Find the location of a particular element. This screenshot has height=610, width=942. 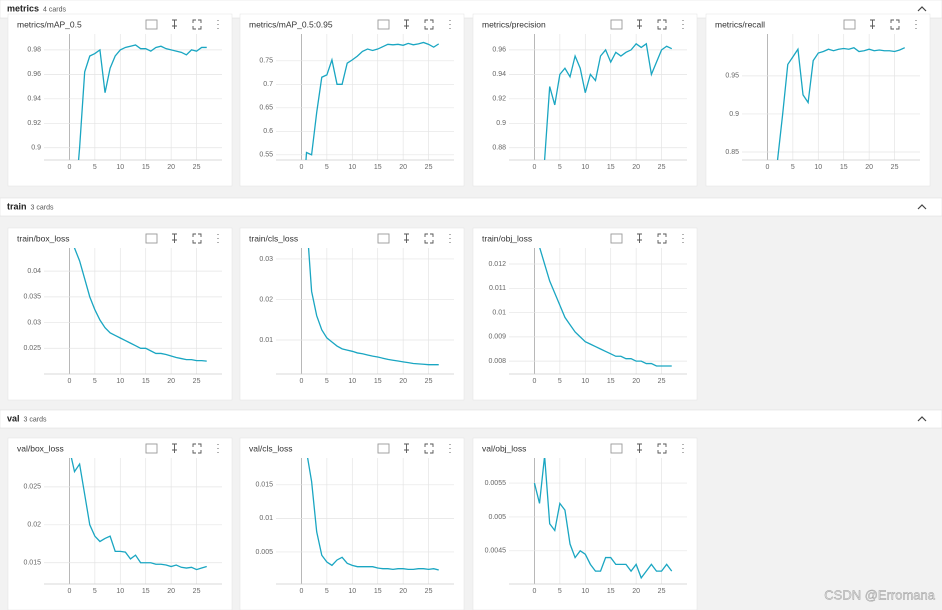

y-tick-label: 0.55 is located at coordinates (266, 155).